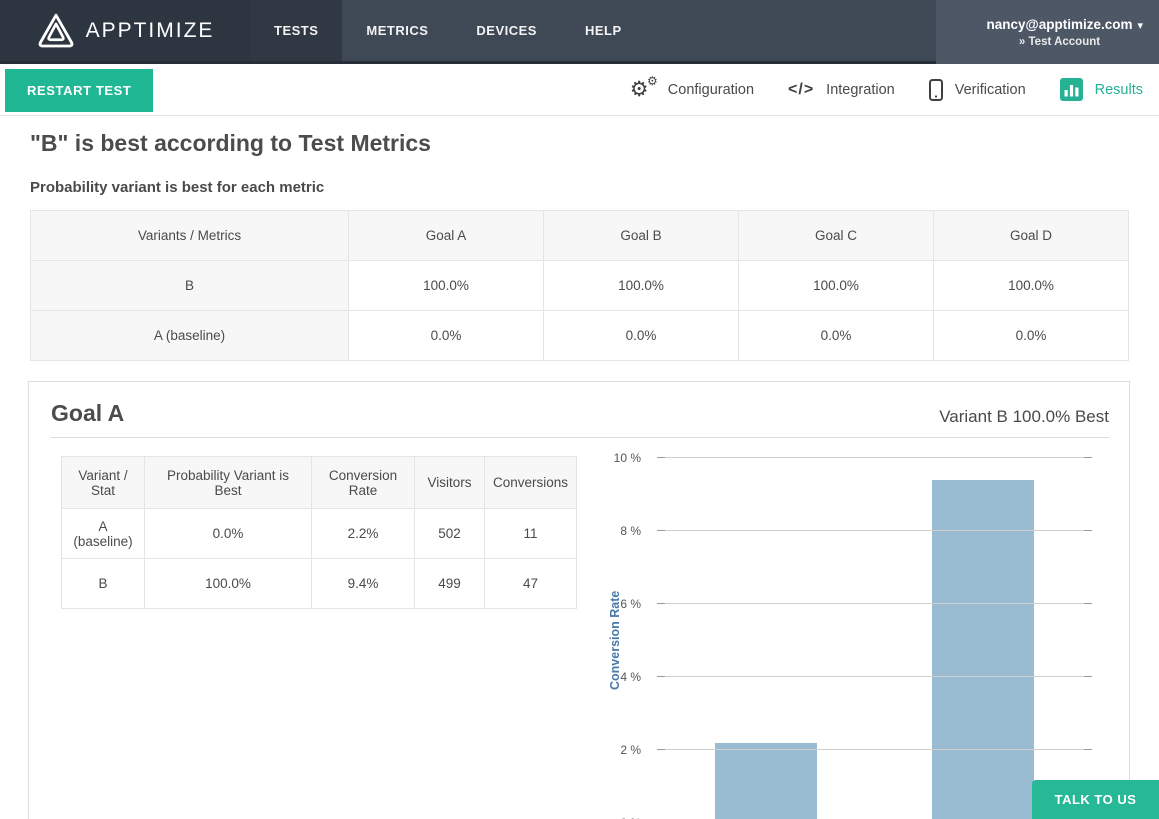 Image resolution: width=1159 pixels, height=819 pixels. I want to click on nav-item-tests: TESTS, so click(296, 30).